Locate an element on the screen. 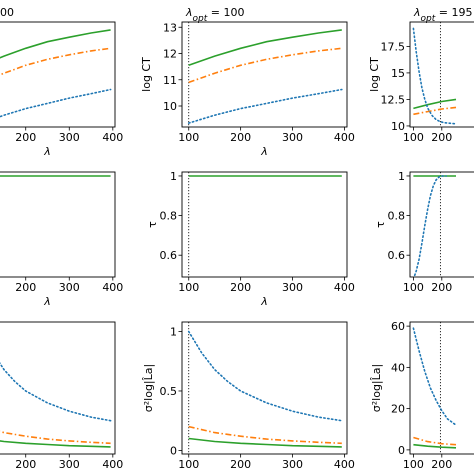 The width and height of the screenshot is (474, 474). y-tick-label: 20 is located at coordinates (398, 409).